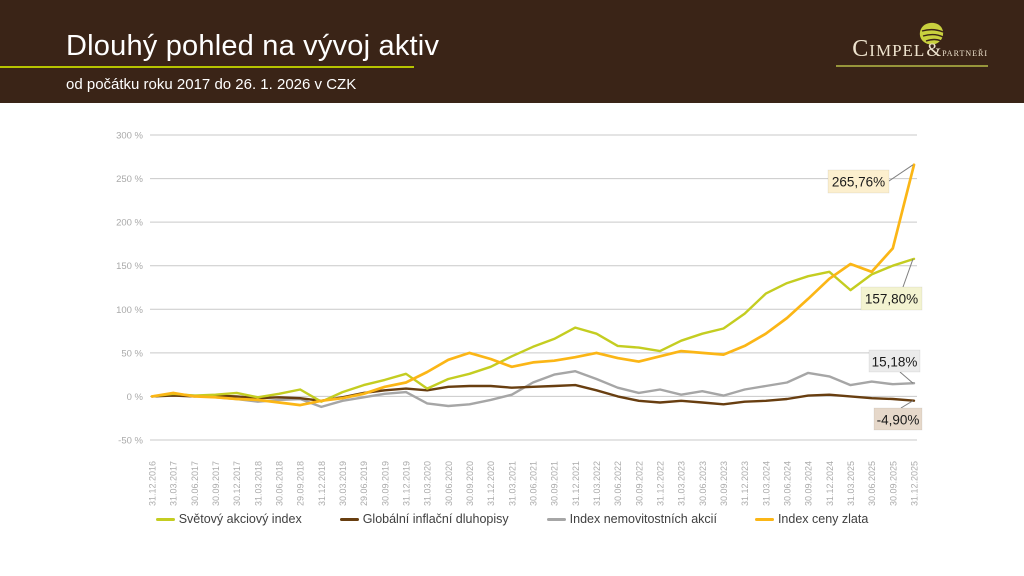 The width and height of the screenshot is (1024, 576). I want to click on callout-value: 265,76%, so click(858, 182).